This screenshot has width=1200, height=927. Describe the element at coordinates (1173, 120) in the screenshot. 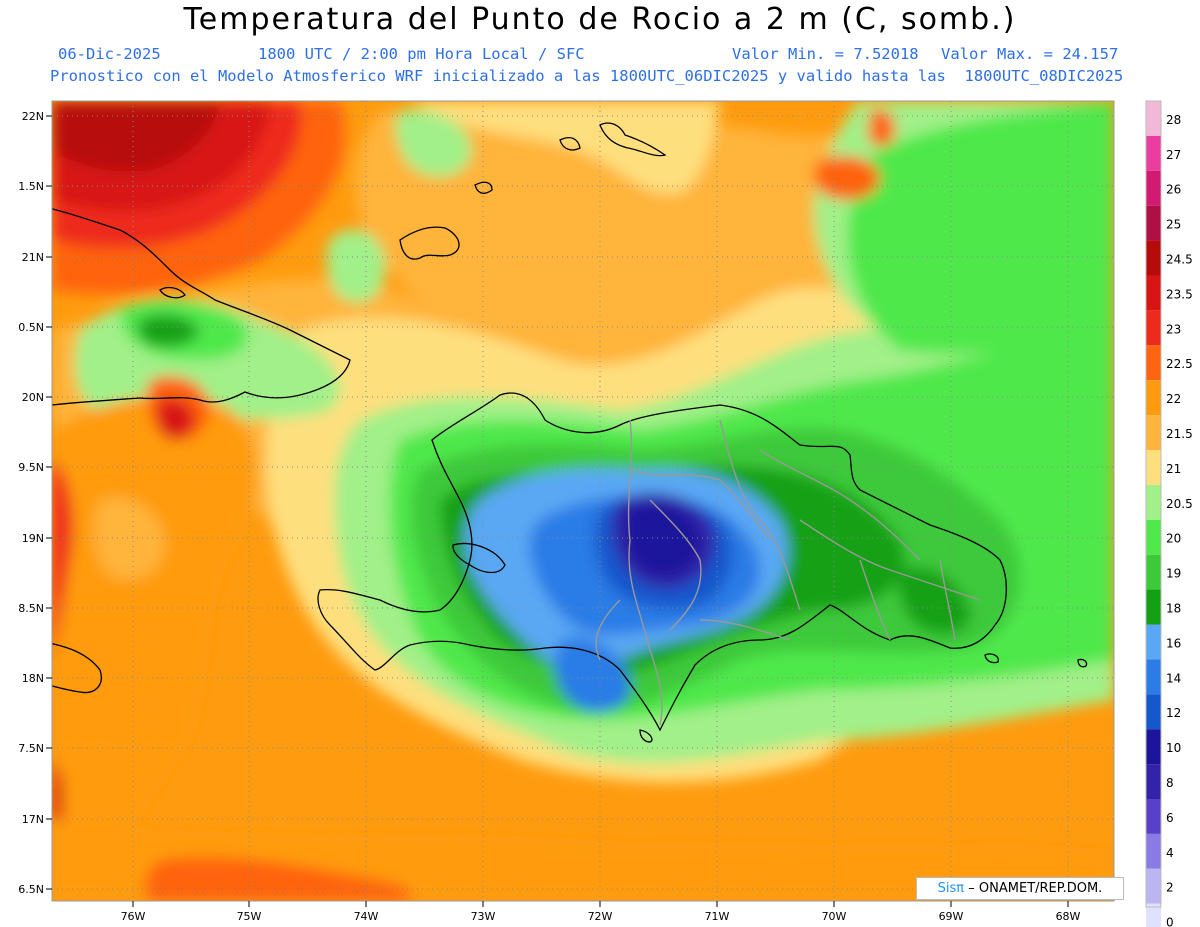

I see `colorbar-label: 28` at that location.